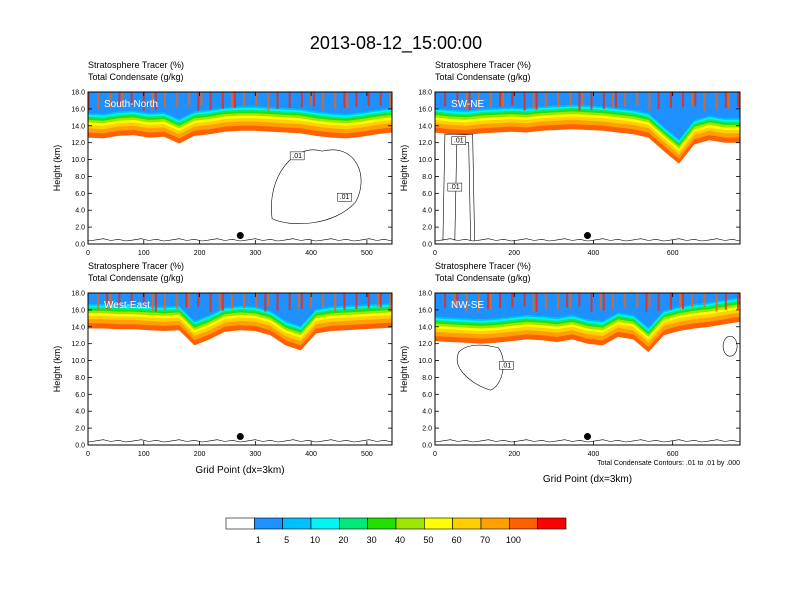 The width and height of the screenshot is (792, 612). Describe the element at coordinates (673, 454) in the screenshot. I see `x-tick-label: 600` at that location.